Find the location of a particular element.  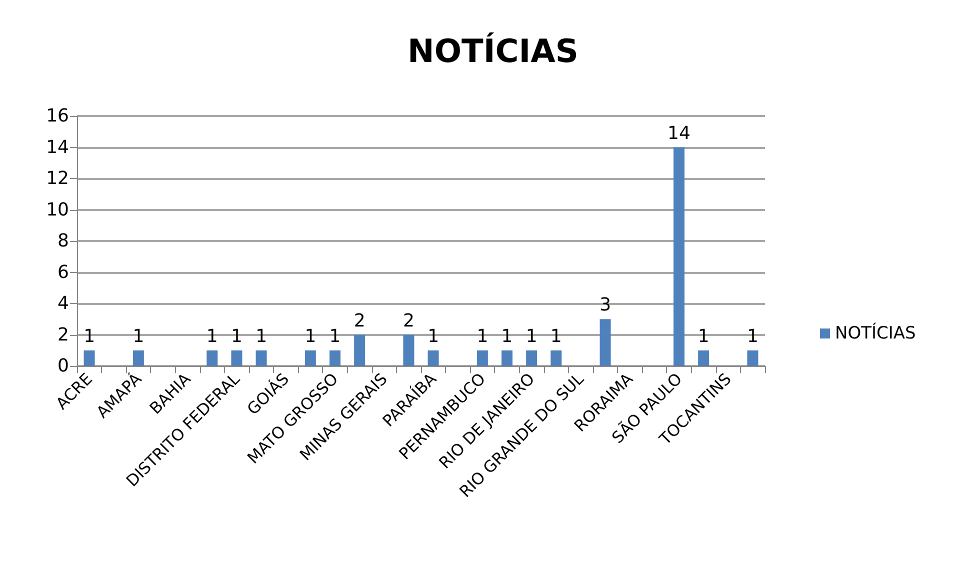

chart-title: NOTÍCIAS is located at coordinates (493, 51).